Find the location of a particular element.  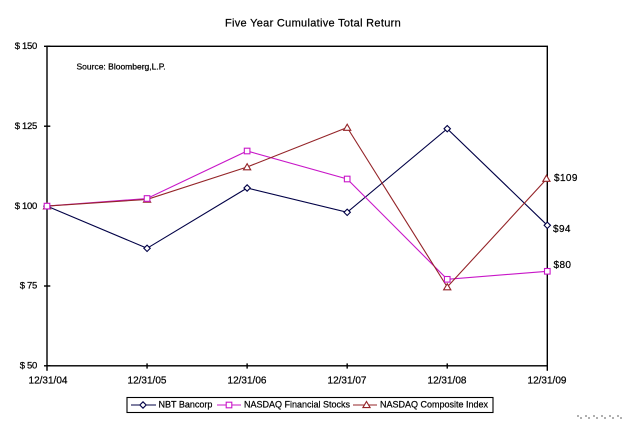

svg-text: $94 is located at coordinates (562, 229).